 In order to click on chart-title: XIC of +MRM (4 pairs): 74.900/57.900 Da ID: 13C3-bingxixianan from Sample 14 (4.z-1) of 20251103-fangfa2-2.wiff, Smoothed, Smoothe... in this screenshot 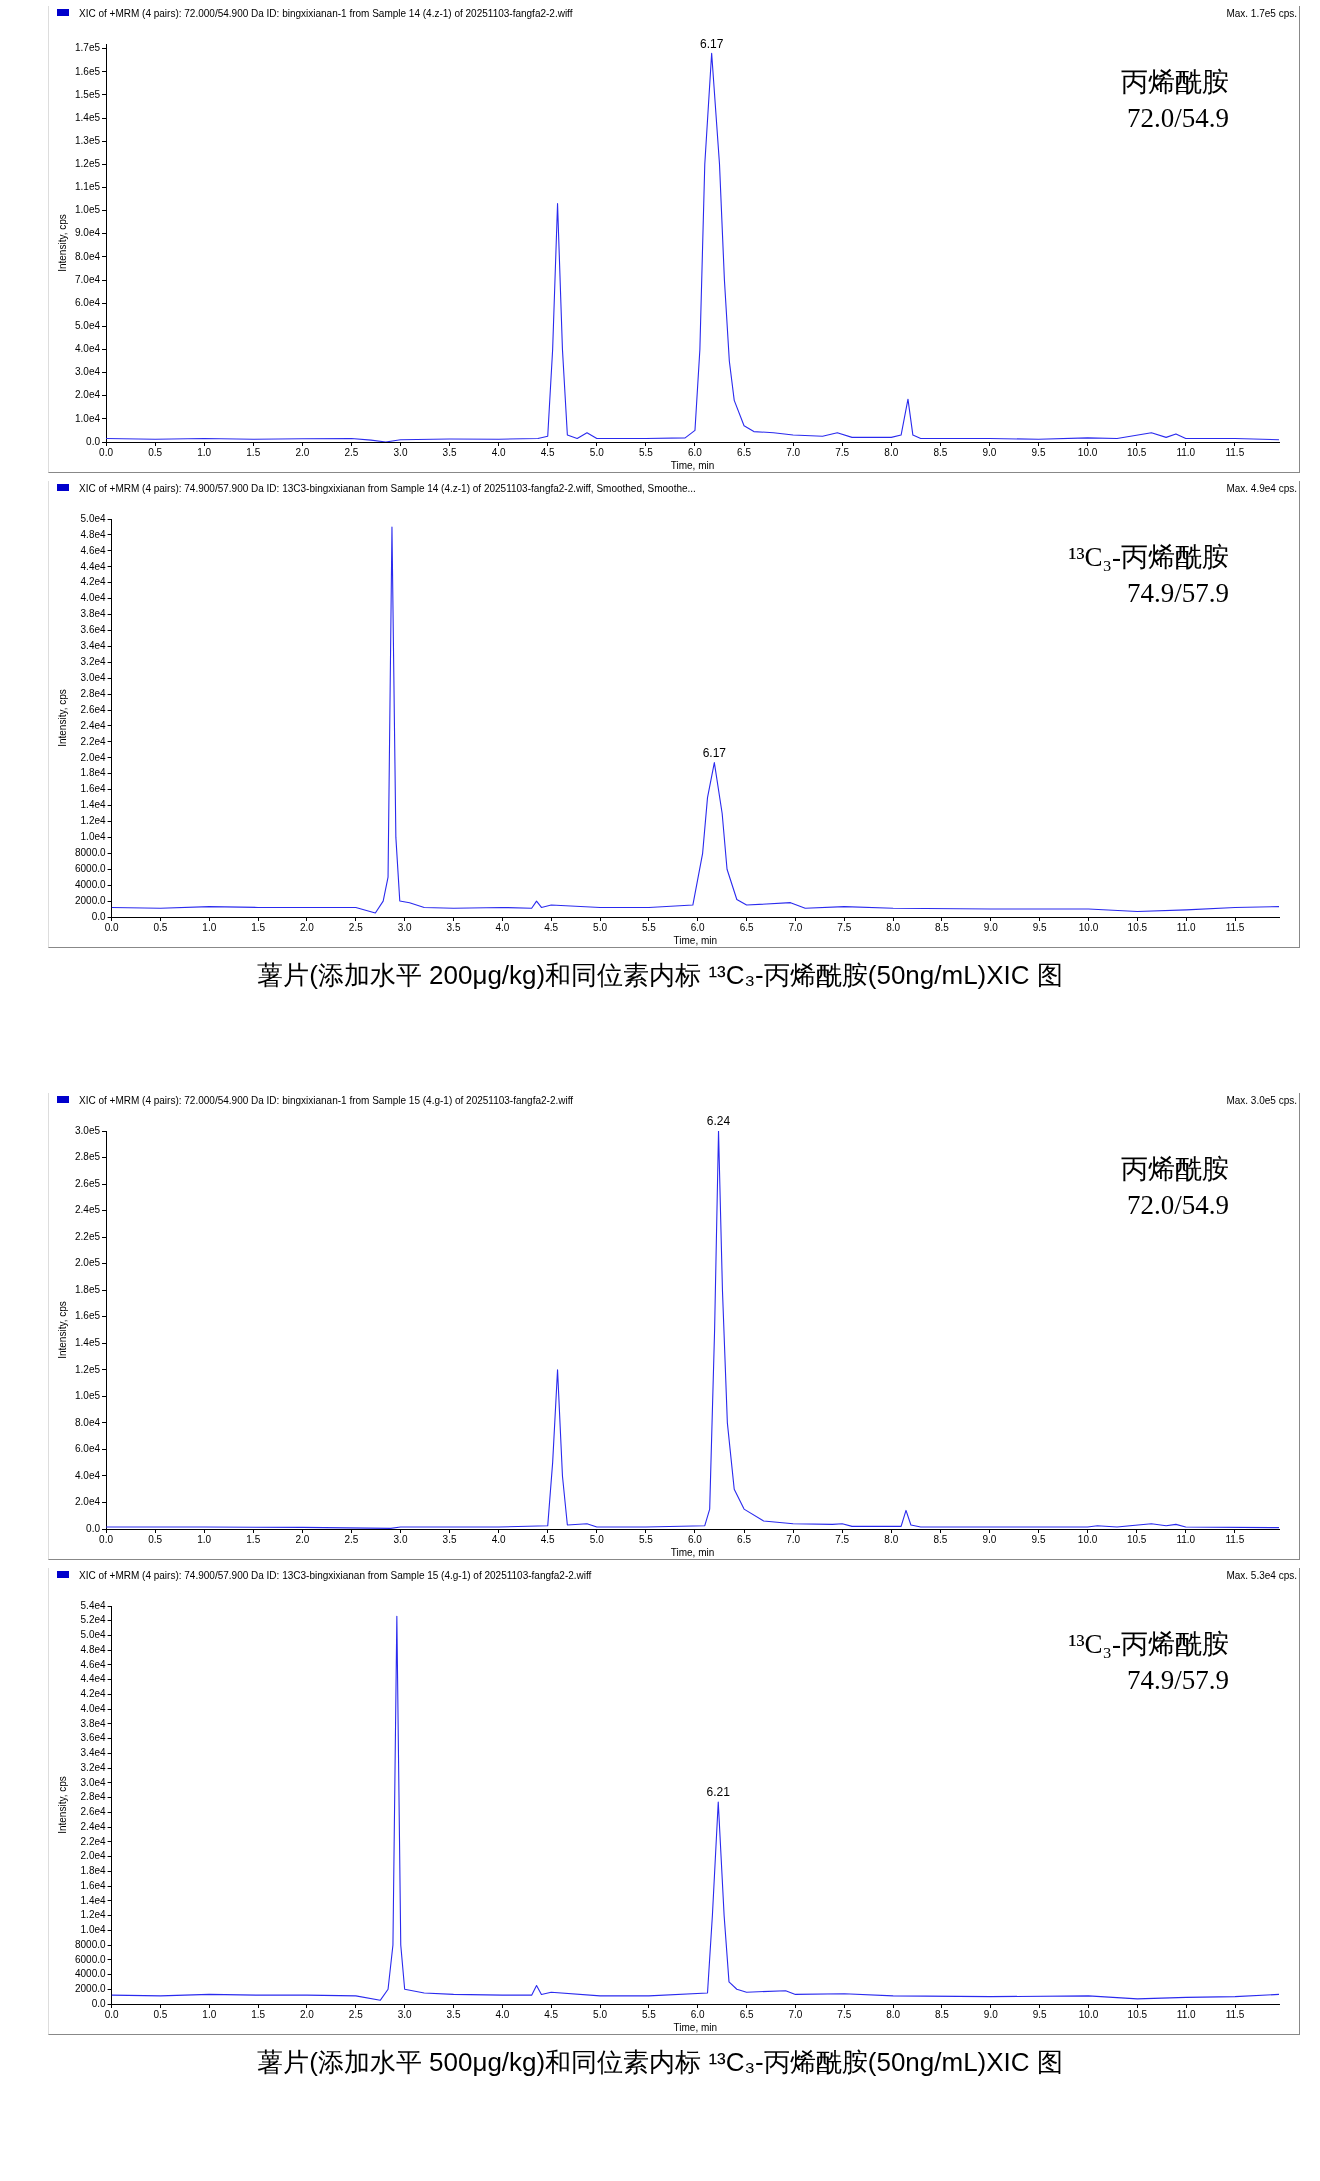, I will do `click(387, 488)`.